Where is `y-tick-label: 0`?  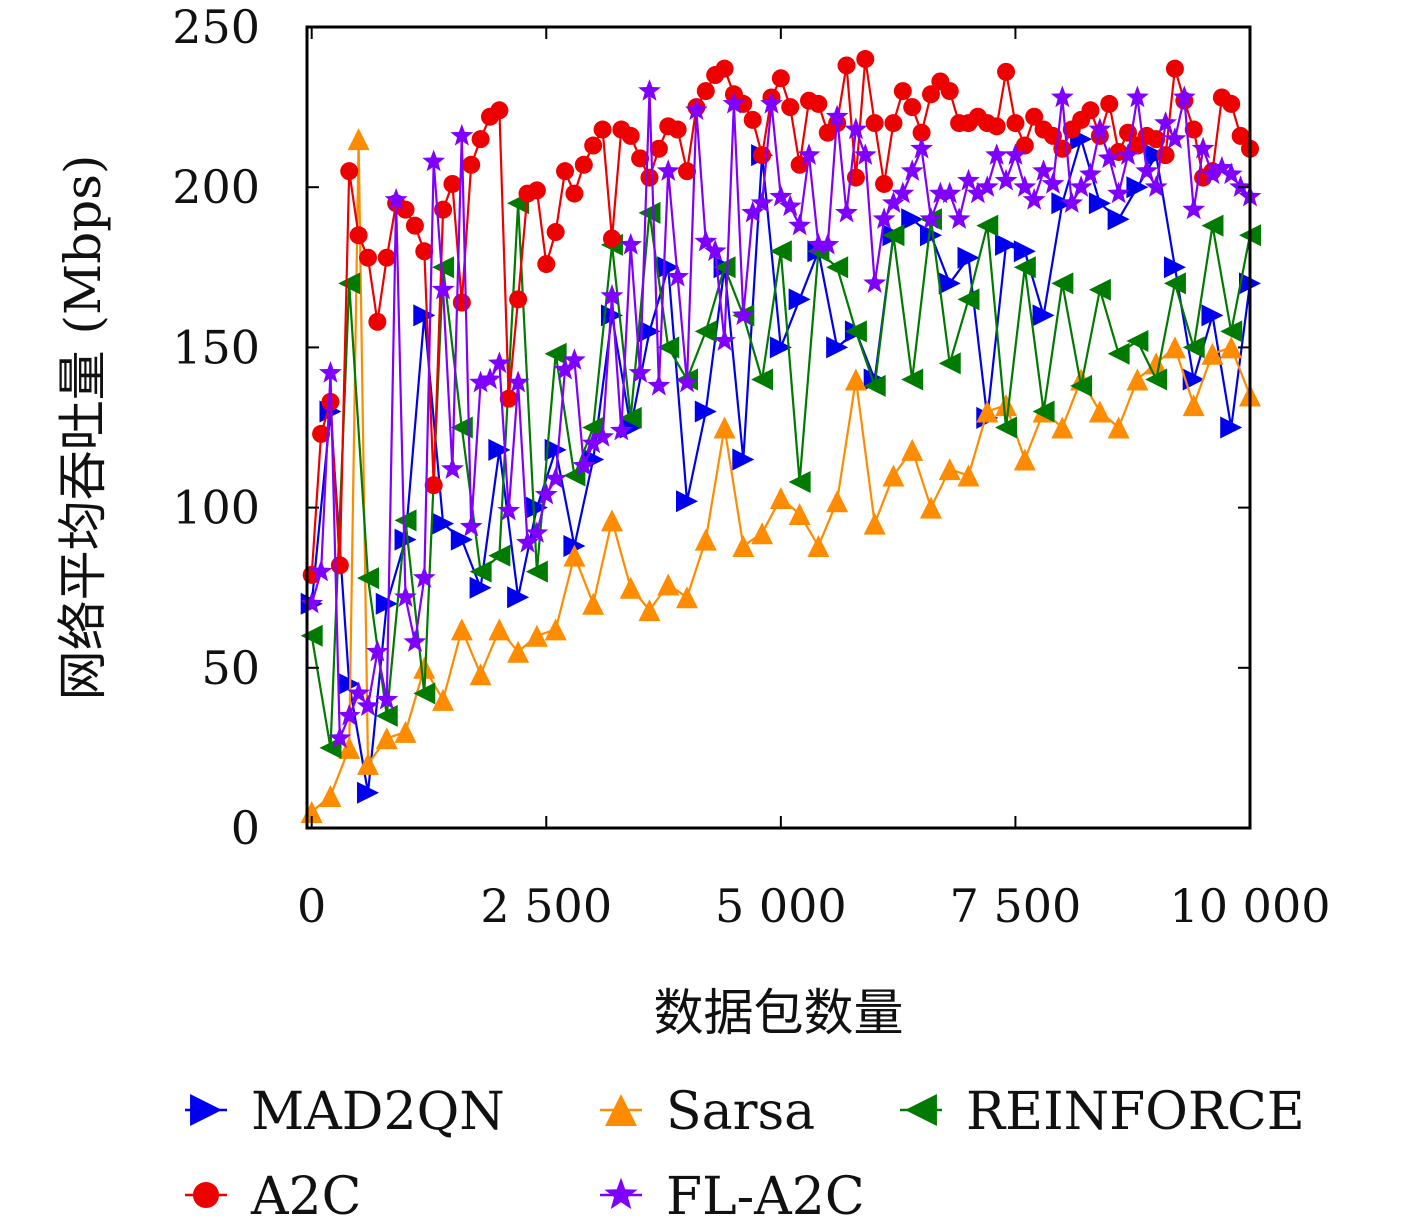
y-tick-label: 0 is located at coordinates (245, 828).